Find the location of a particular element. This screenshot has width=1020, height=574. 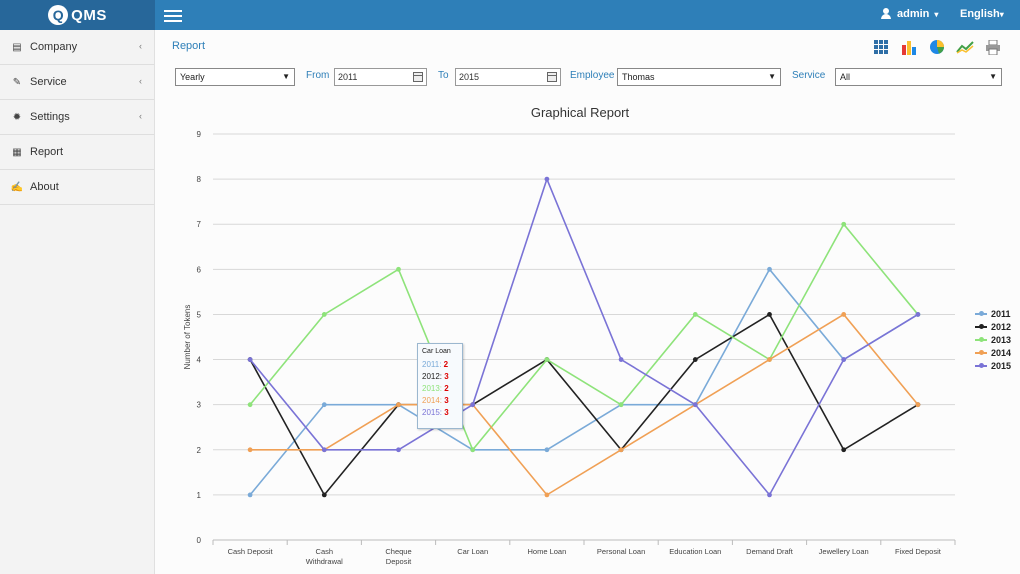

chart-title: Graphical Report is located at coordinates (580, 112).